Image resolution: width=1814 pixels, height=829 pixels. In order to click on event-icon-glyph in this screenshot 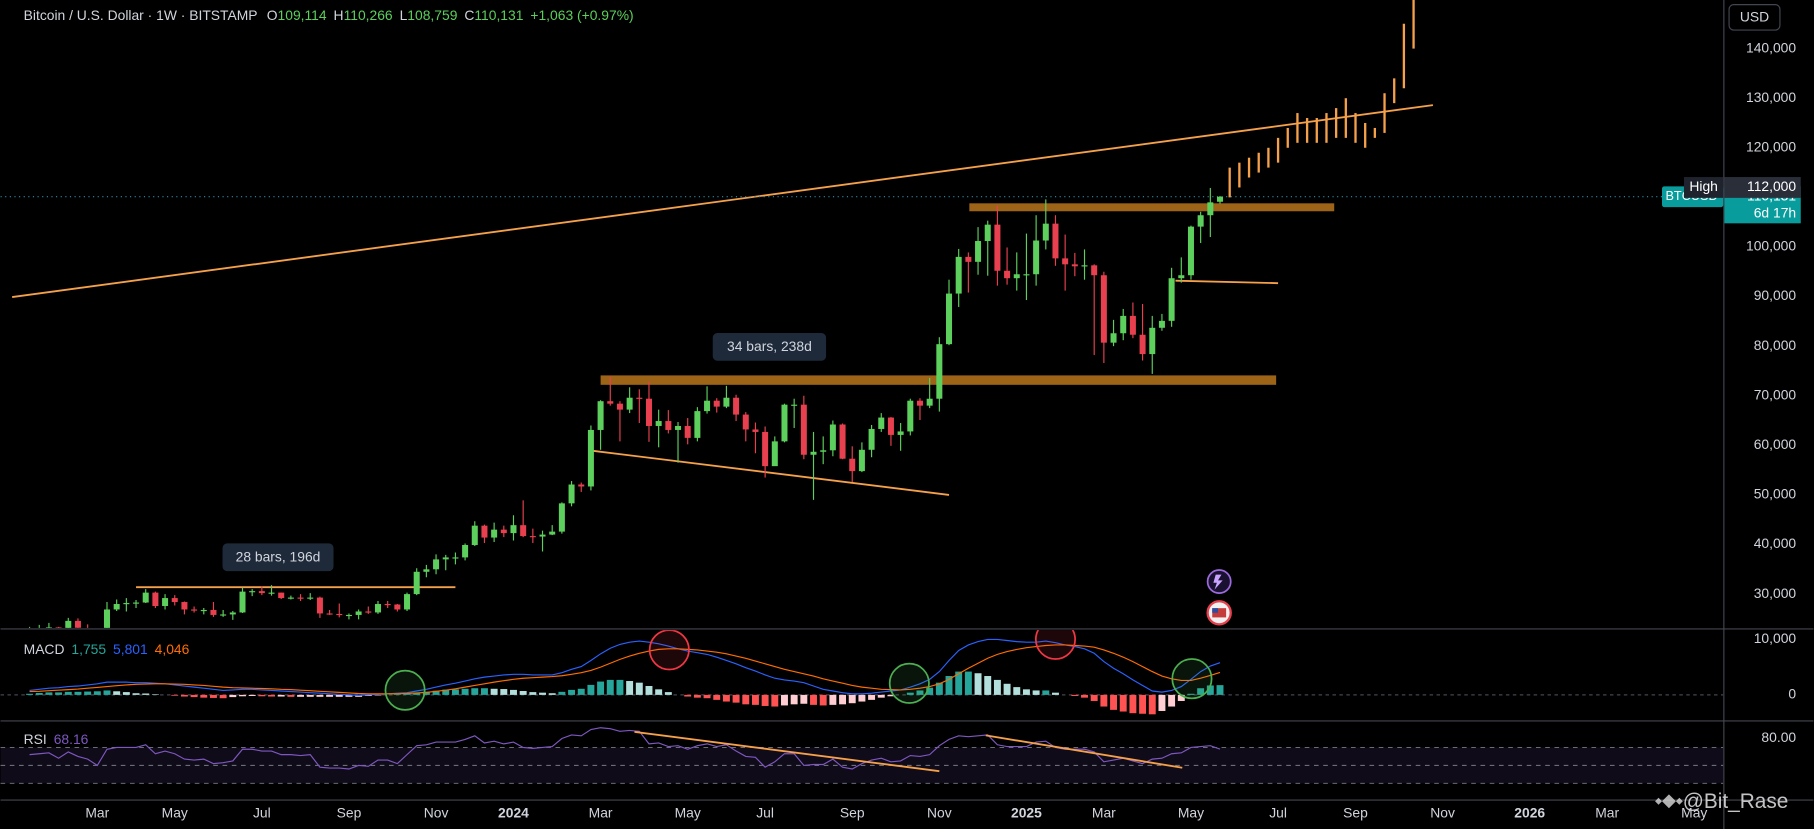, I will do `click(1218, 582)`.